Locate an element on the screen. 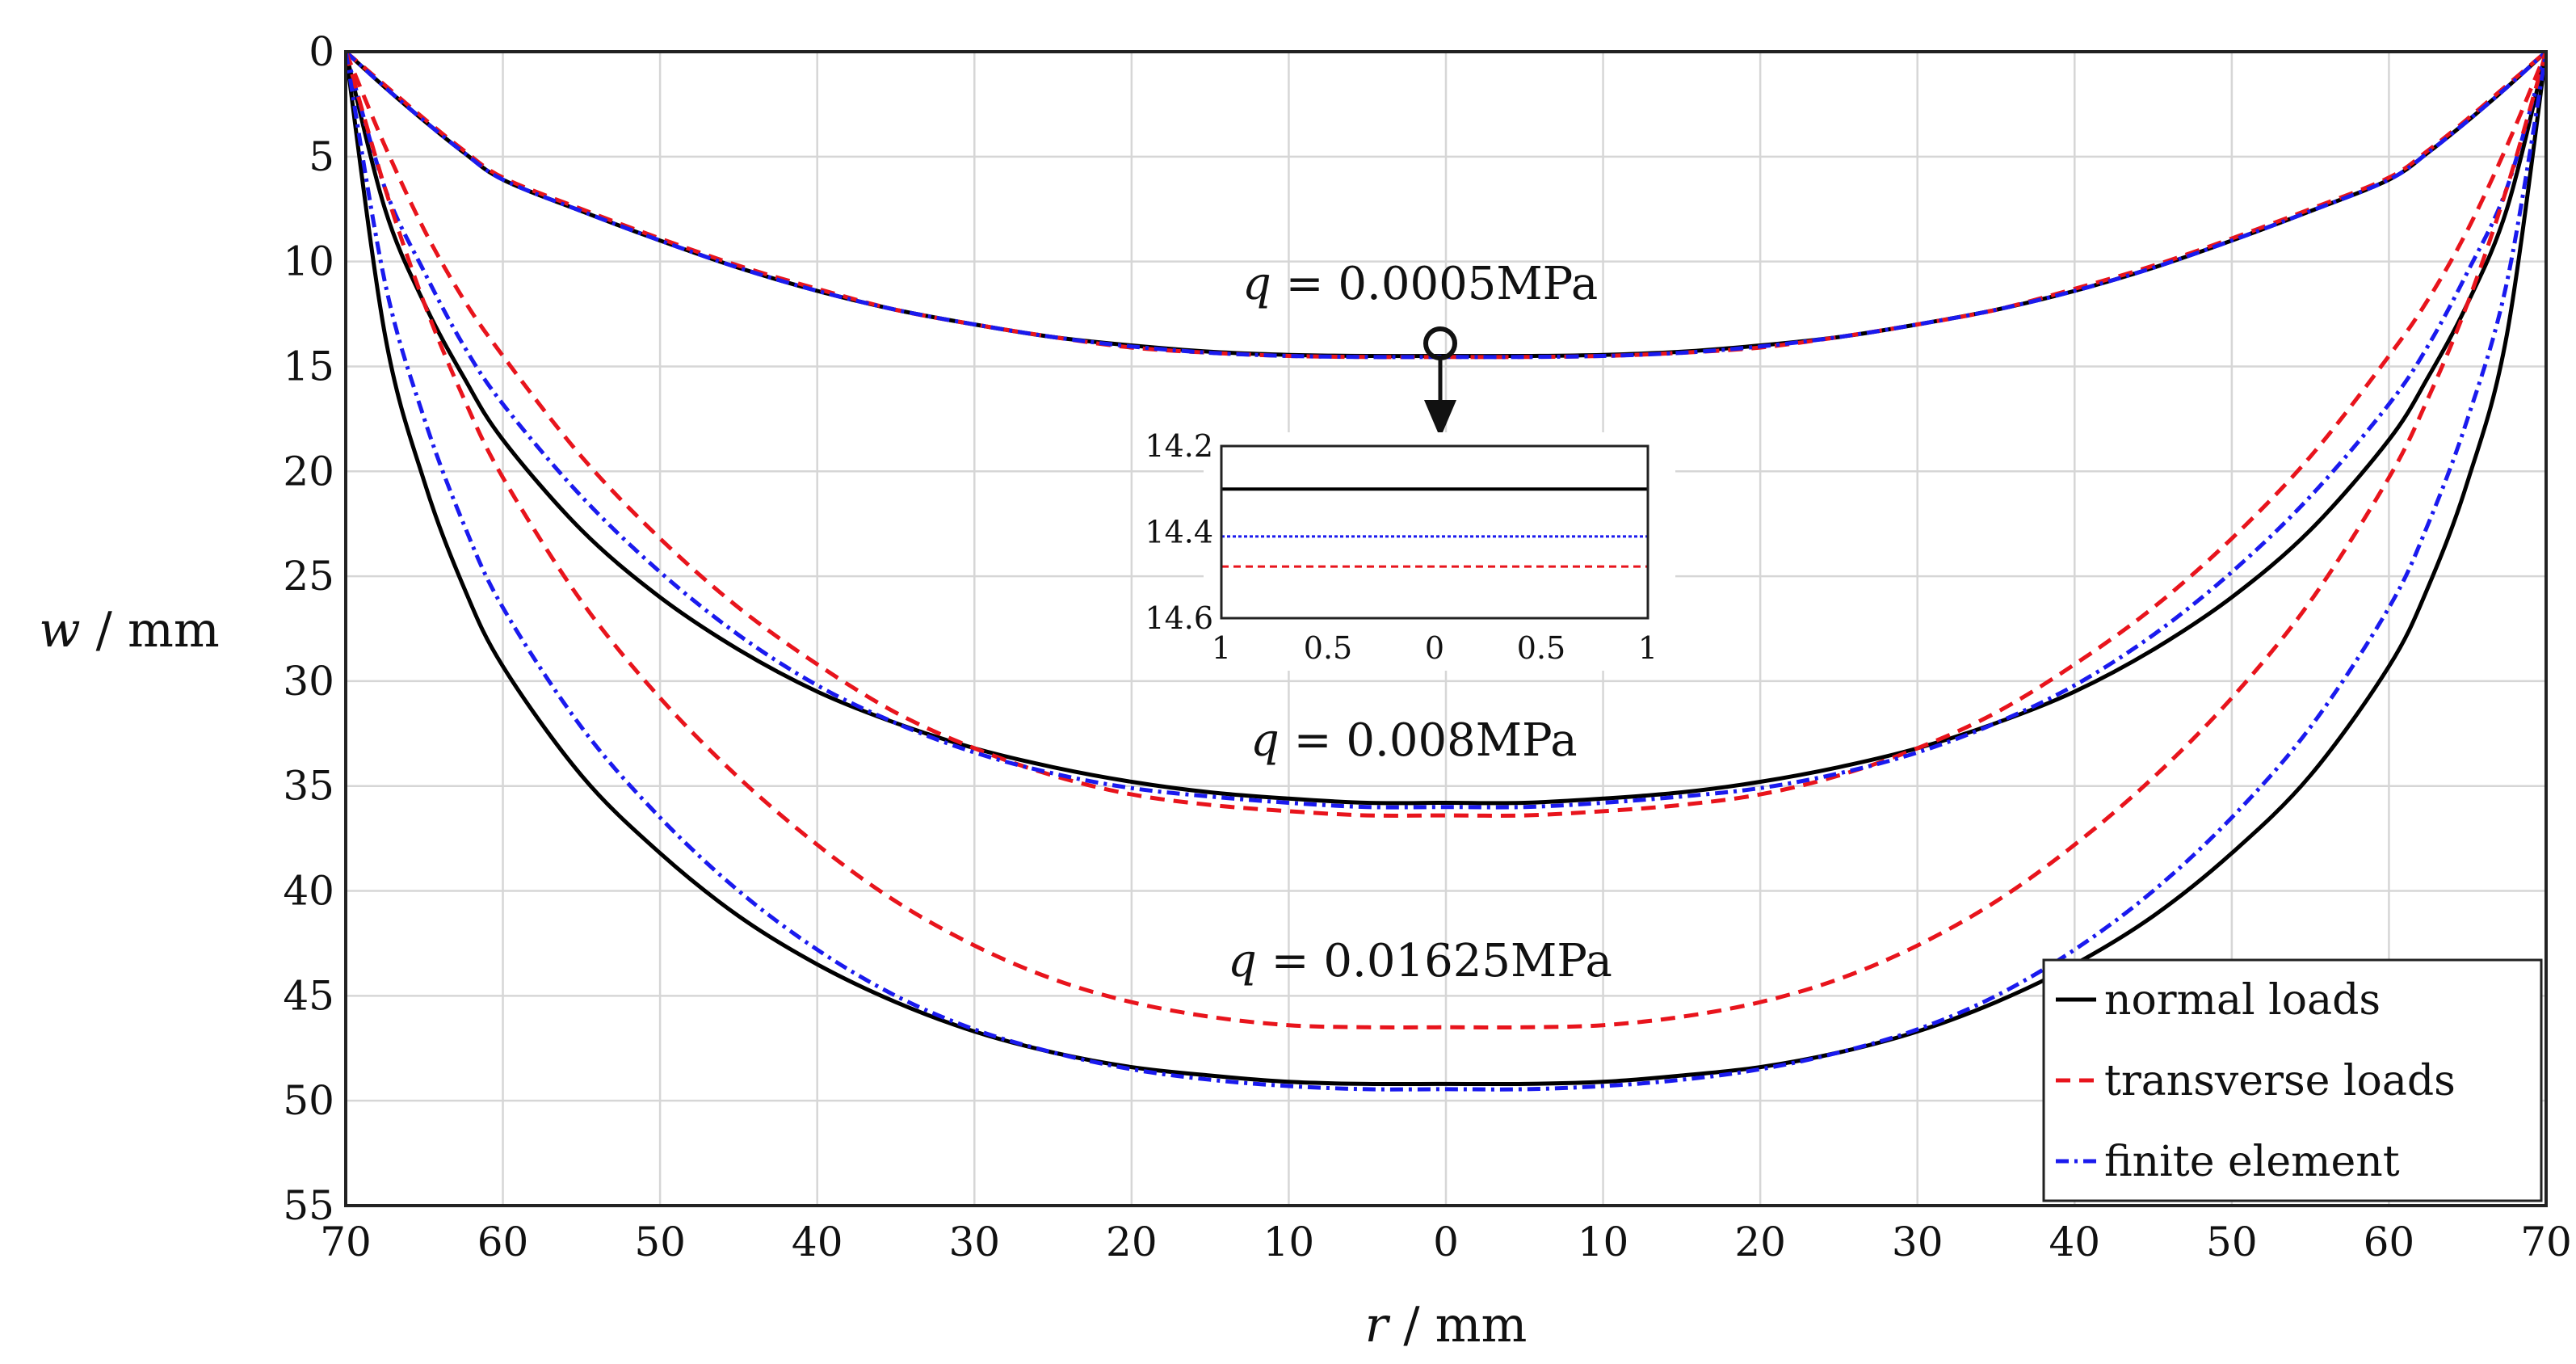  x-tick-labels: 70 60 50 40 30 20 10 0 10 20 30 40 50 60 70 is located at coordinates (1446, 1242).